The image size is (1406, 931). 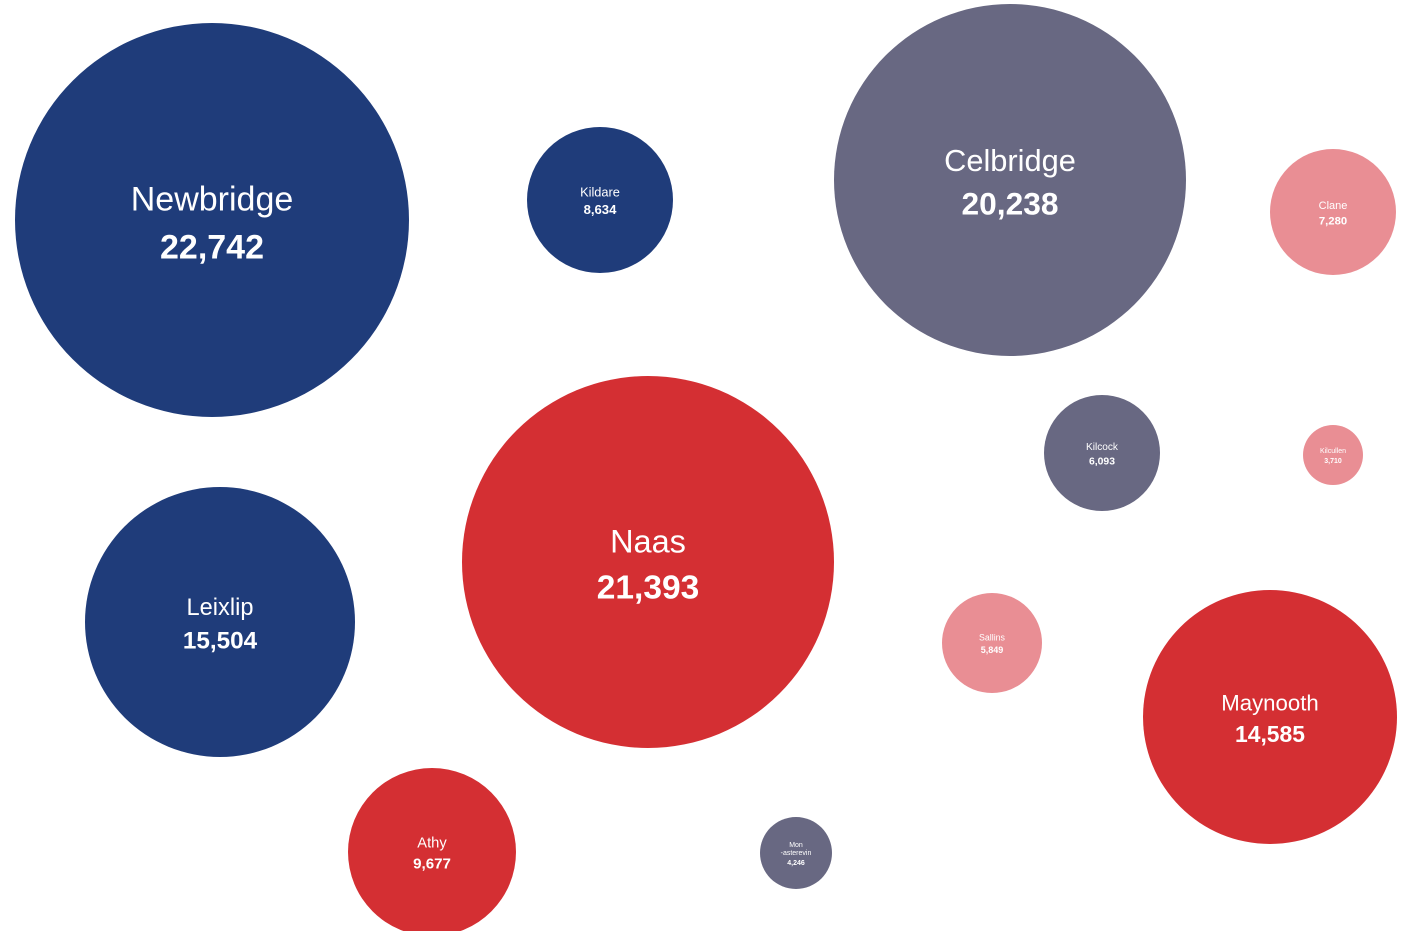 I want to click on bubble-value-kildare: 8,634, so click(x=600, y=209).